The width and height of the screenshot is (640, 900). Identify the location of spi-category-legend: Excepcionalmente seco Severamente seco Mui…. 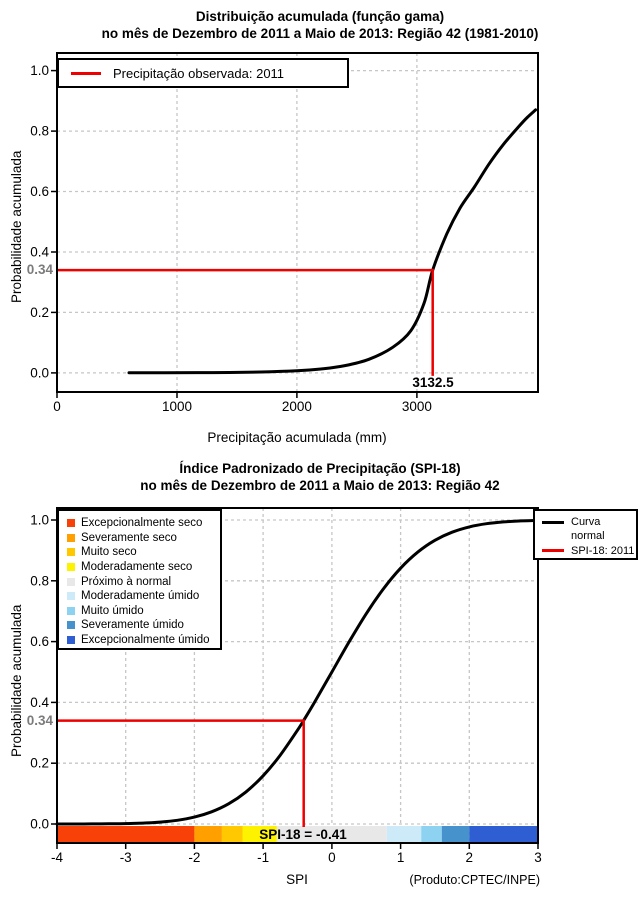
(139, 579).